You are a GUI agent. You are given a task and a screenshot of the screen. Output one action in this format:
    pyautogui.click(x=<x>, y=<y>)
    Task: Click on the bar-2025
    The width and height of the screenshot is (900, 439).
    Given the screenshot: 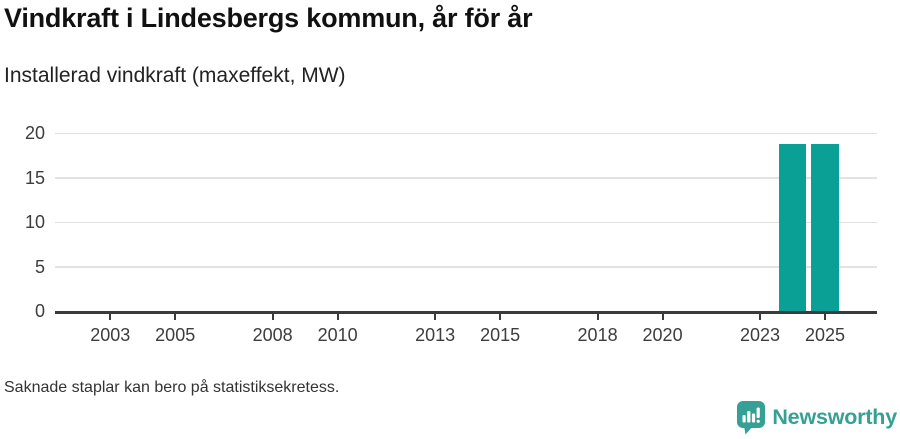 What is the action you would take?
    pyautogui.click(x=825, y=227)
    